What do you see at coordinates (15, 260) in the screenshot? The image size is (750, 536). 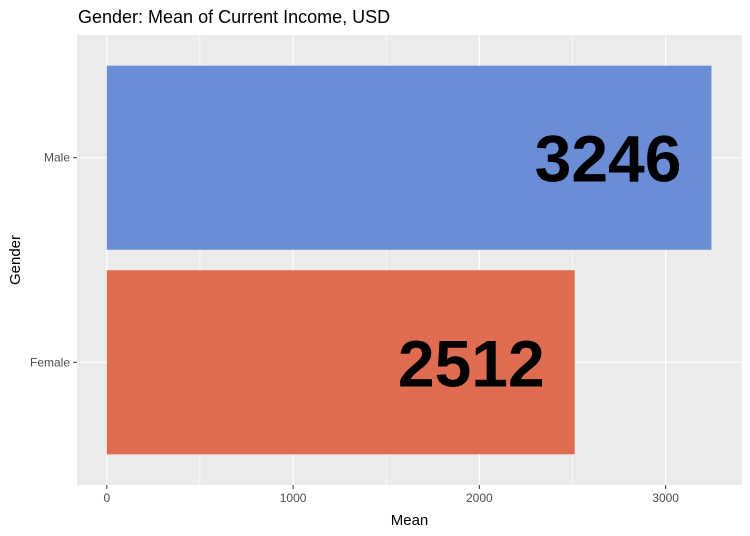 I see `y-axis-title: Gender` at bounding box center [15, 260].